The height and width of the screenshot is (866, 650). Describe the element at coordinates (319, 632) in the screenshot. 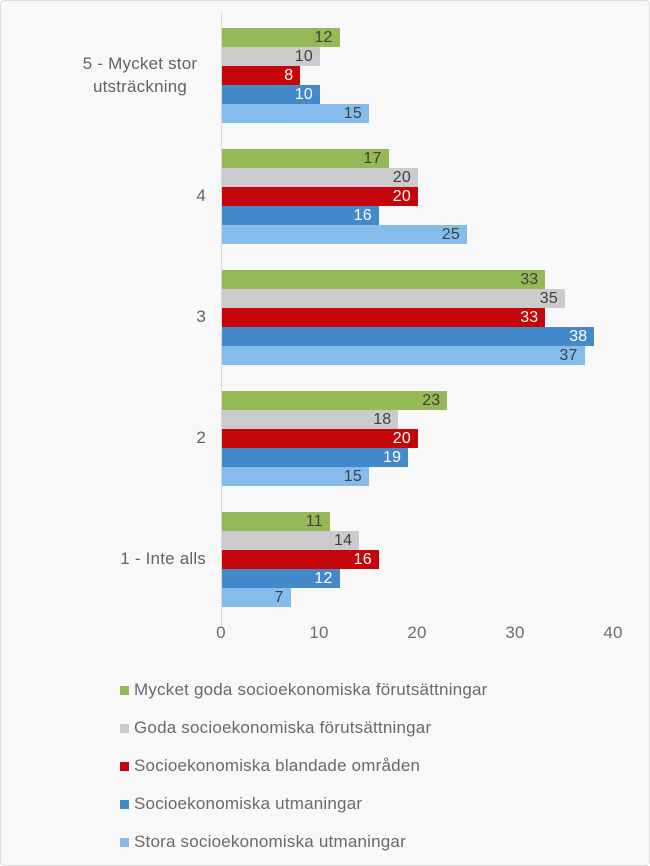

I see `x-axis-tick-label: 10` at that location.